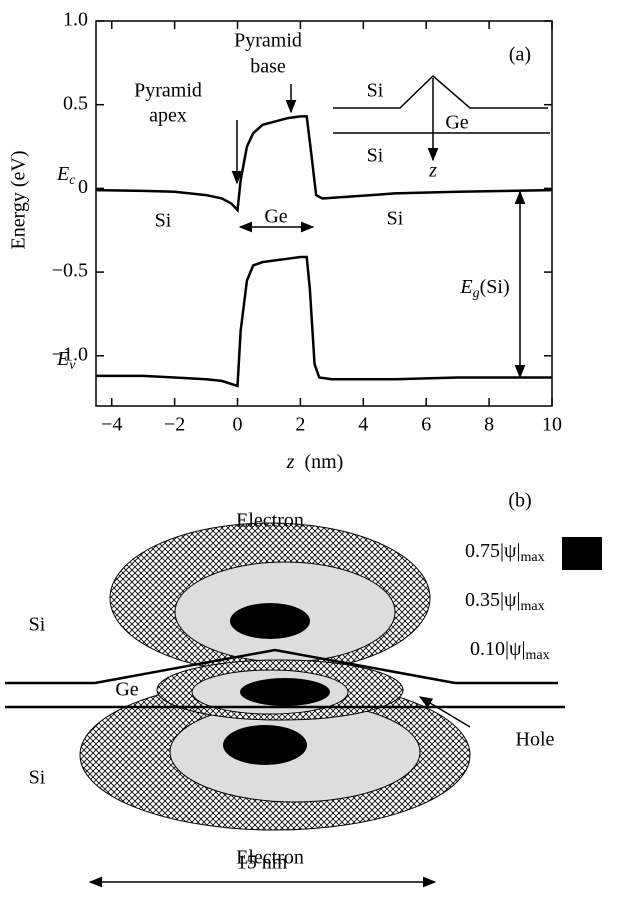 This screenshot has width=621, height=919. I want to click on annotation: z, so click(432, 171).